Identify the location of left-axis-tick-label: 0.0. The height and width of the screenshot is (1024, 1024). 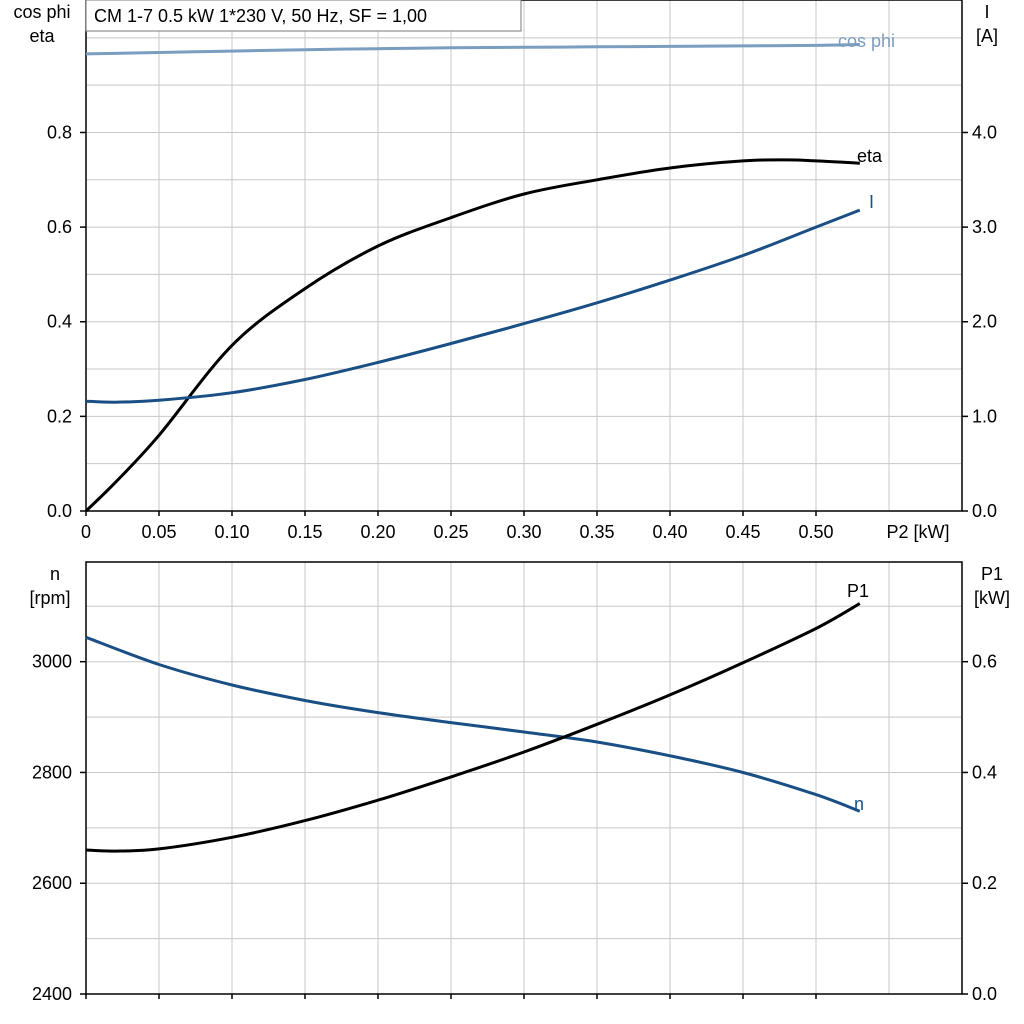
(59, 511).